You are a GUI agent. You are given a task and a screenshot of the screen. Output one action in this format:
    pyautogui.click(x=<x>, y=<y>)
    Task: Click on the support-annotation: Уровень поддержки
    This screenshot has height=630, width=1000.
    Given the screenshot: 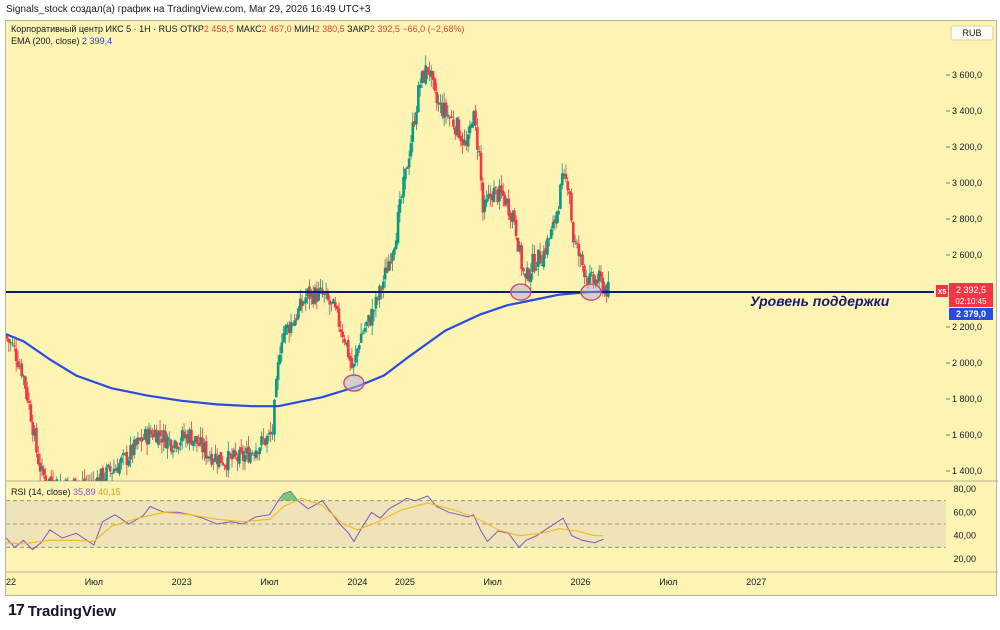 What is the action you would take?
    pyautogui.click(x=820, y=301)
    